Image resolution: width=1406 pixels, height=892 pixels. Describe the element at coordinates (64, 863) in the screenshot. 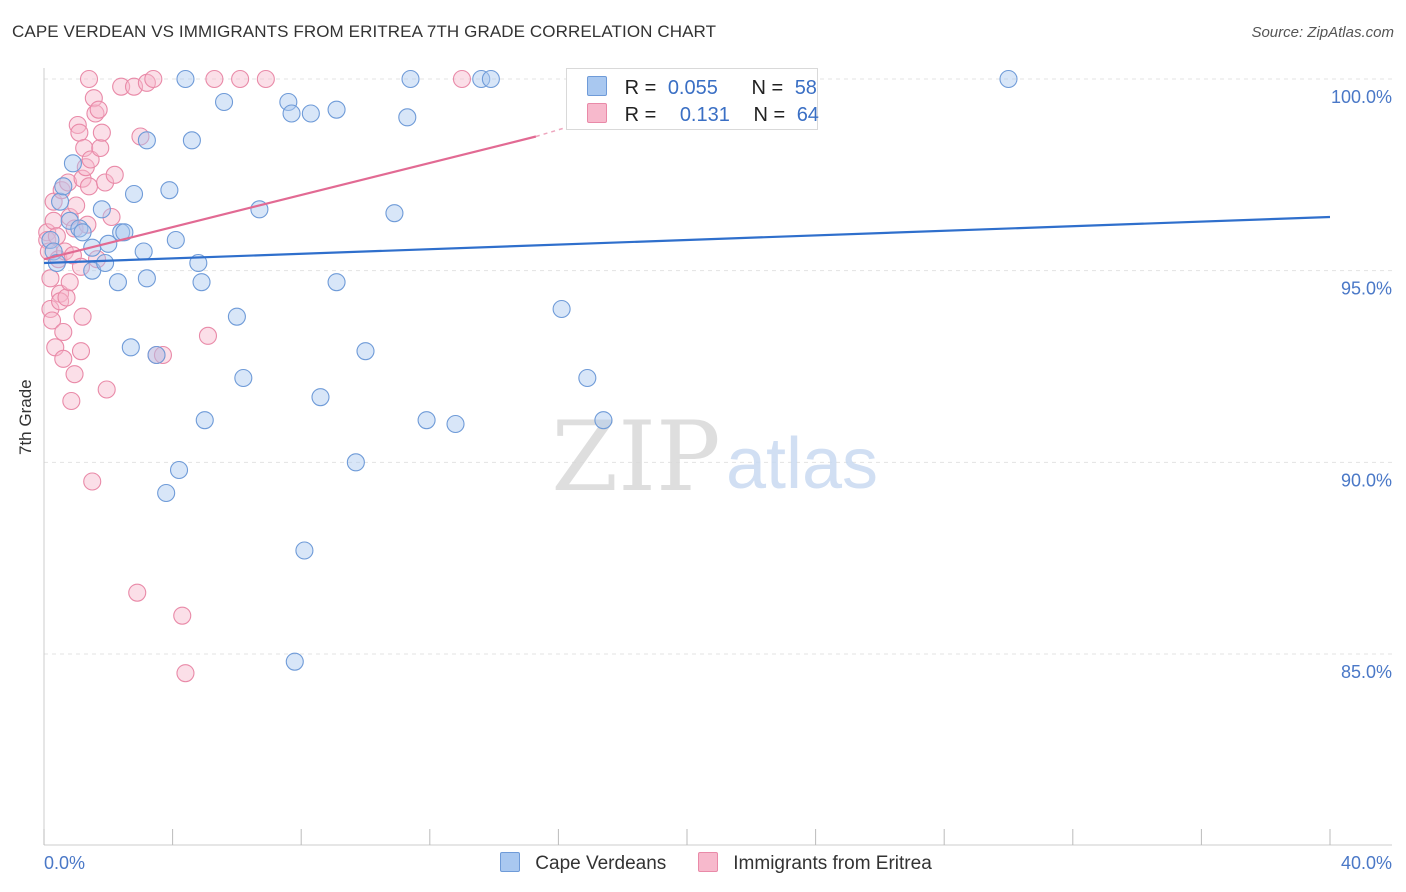

I see `x-tick-label: 0.0%` at that location.